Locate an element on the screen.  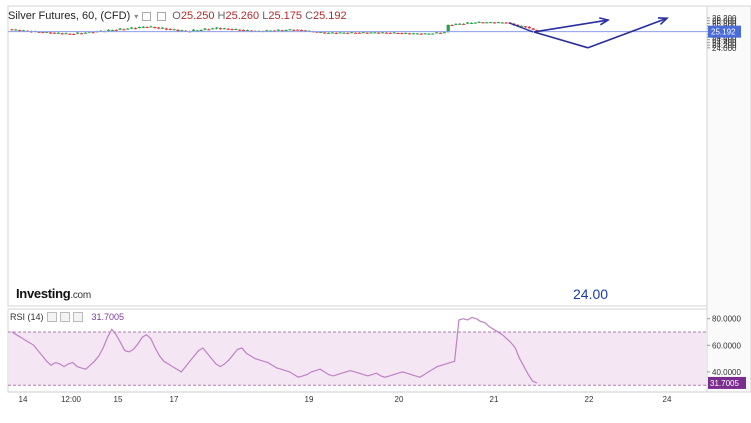
price-axis is located at coordinates (728, 199).